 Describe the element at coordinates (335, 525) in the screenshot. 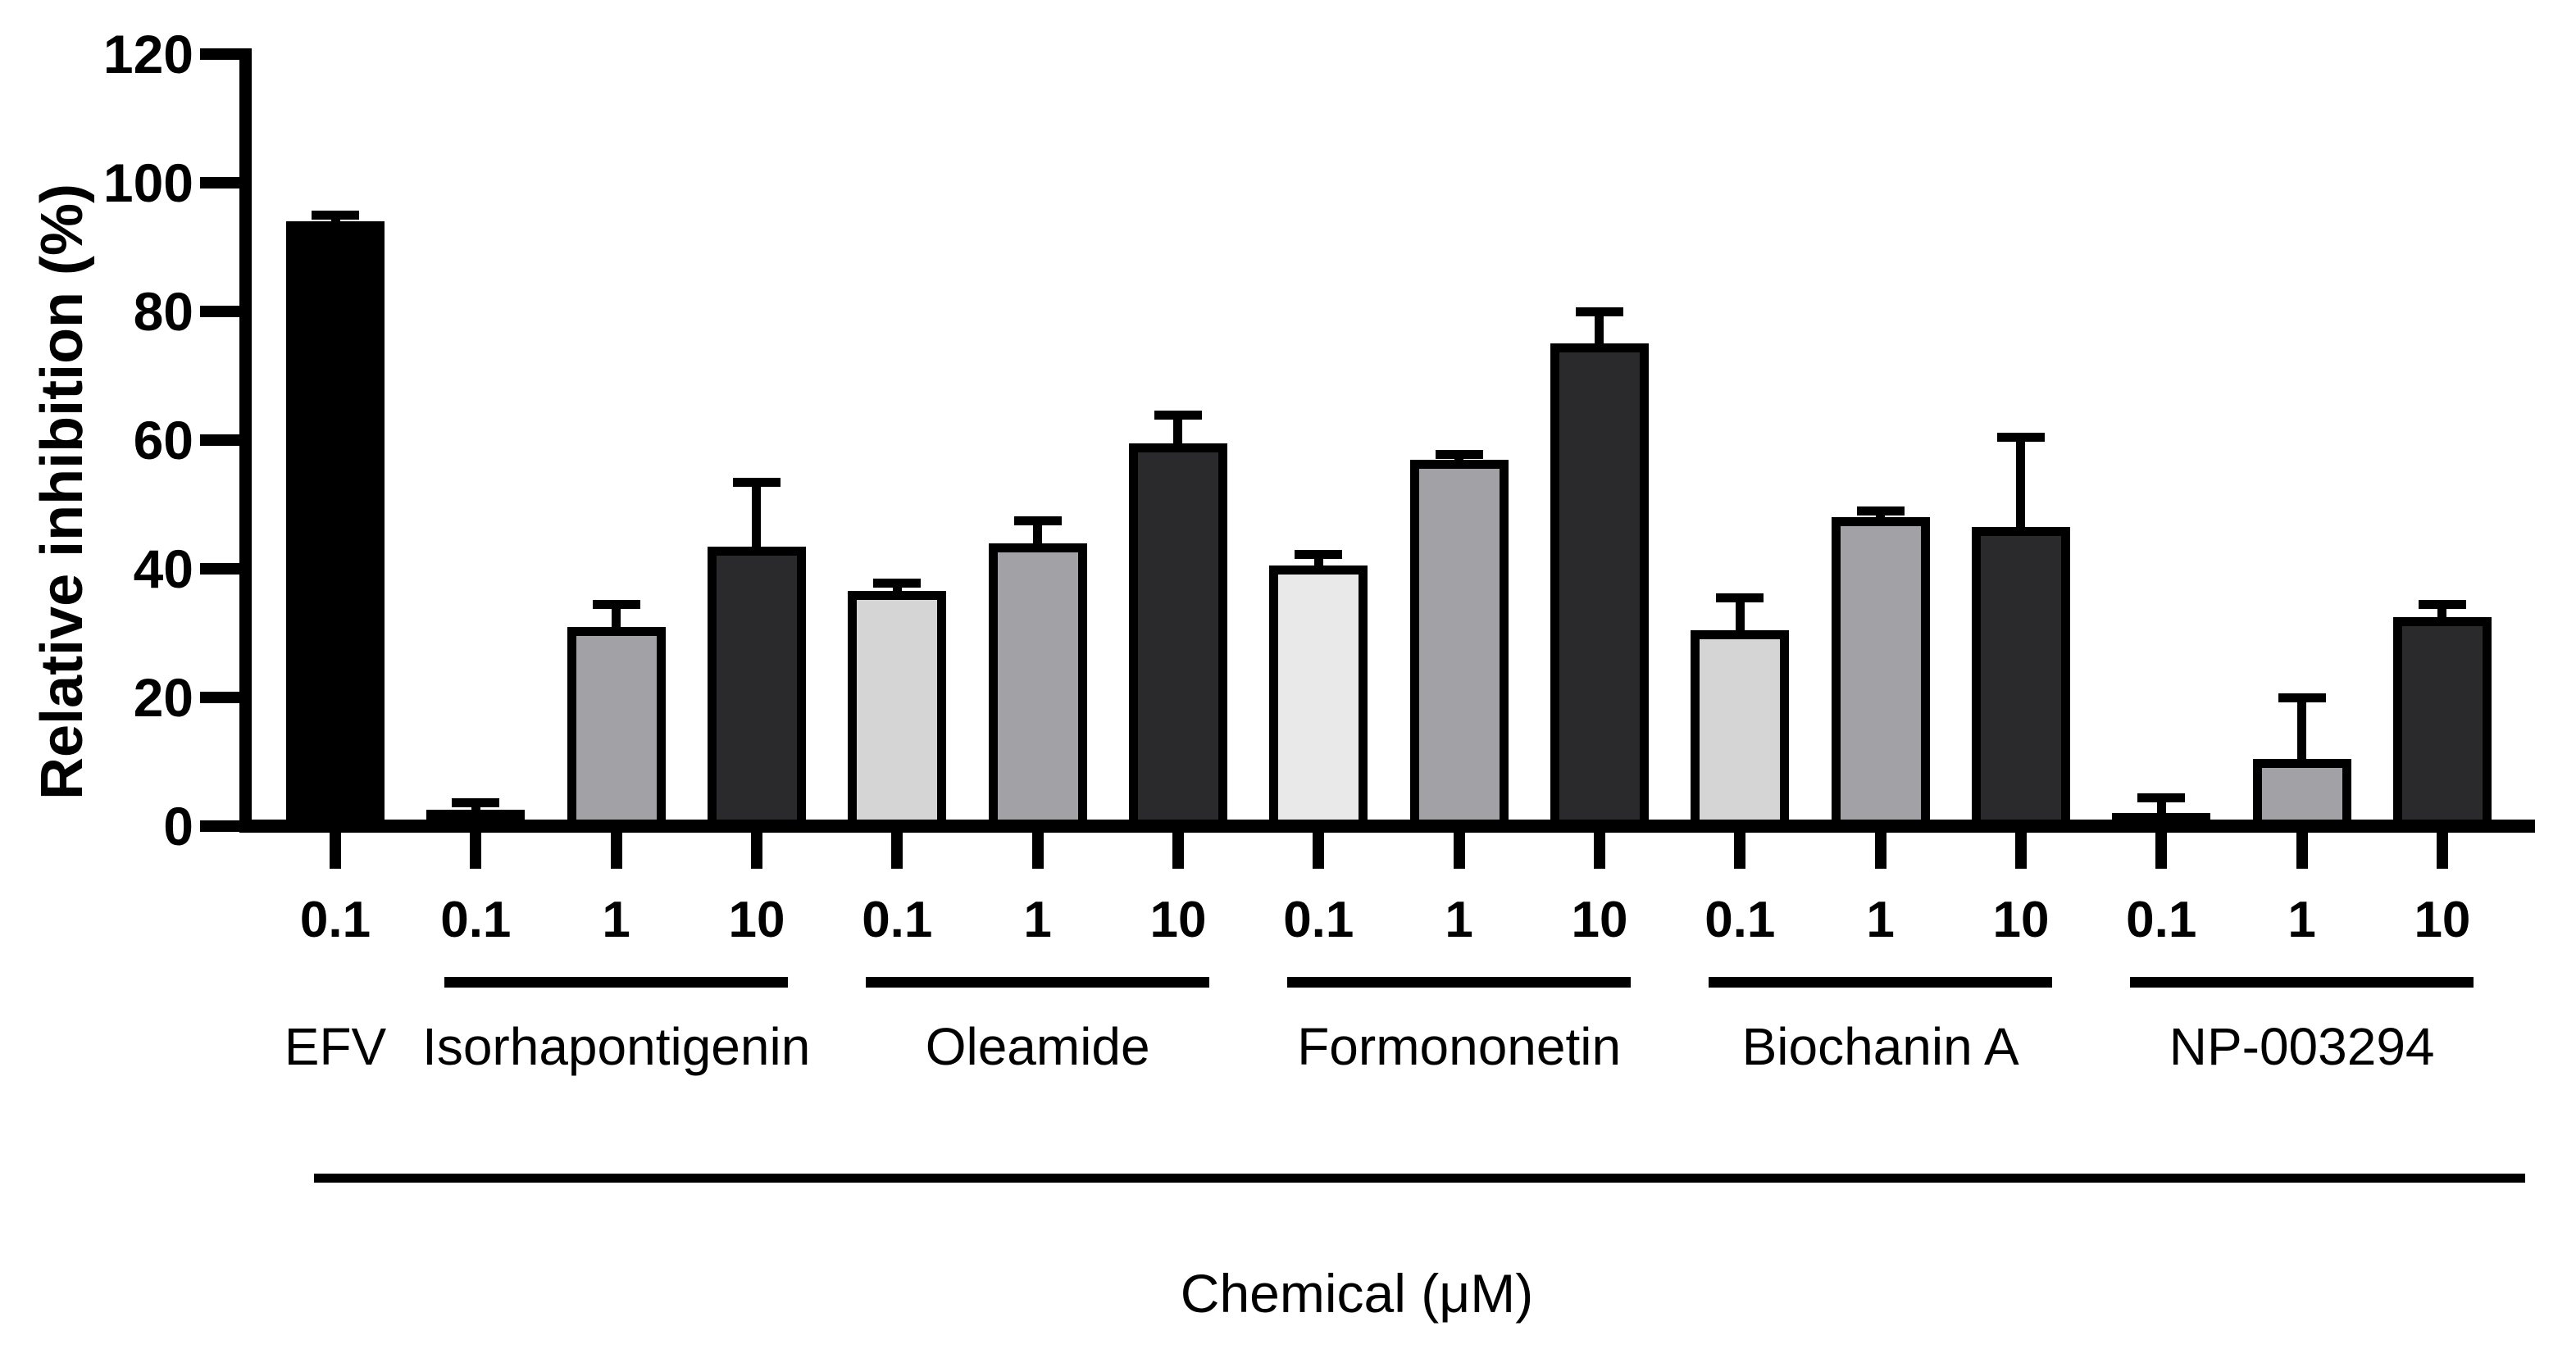

I see `bar-fill-efv-0.1` at that location.